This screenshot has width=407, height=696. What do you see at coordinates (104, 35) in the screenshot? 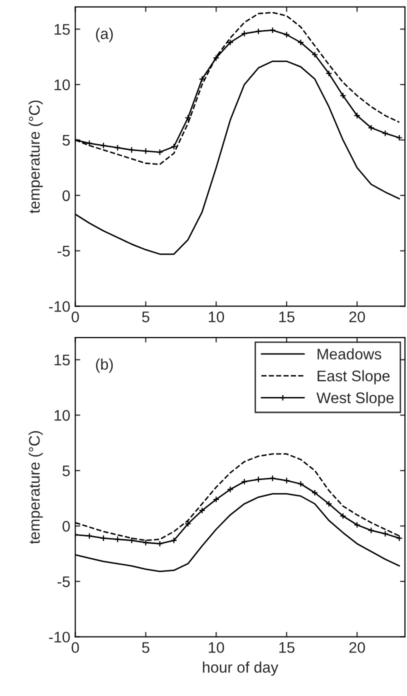
I see `annotation: (a)` at bounding box center [104, 35].